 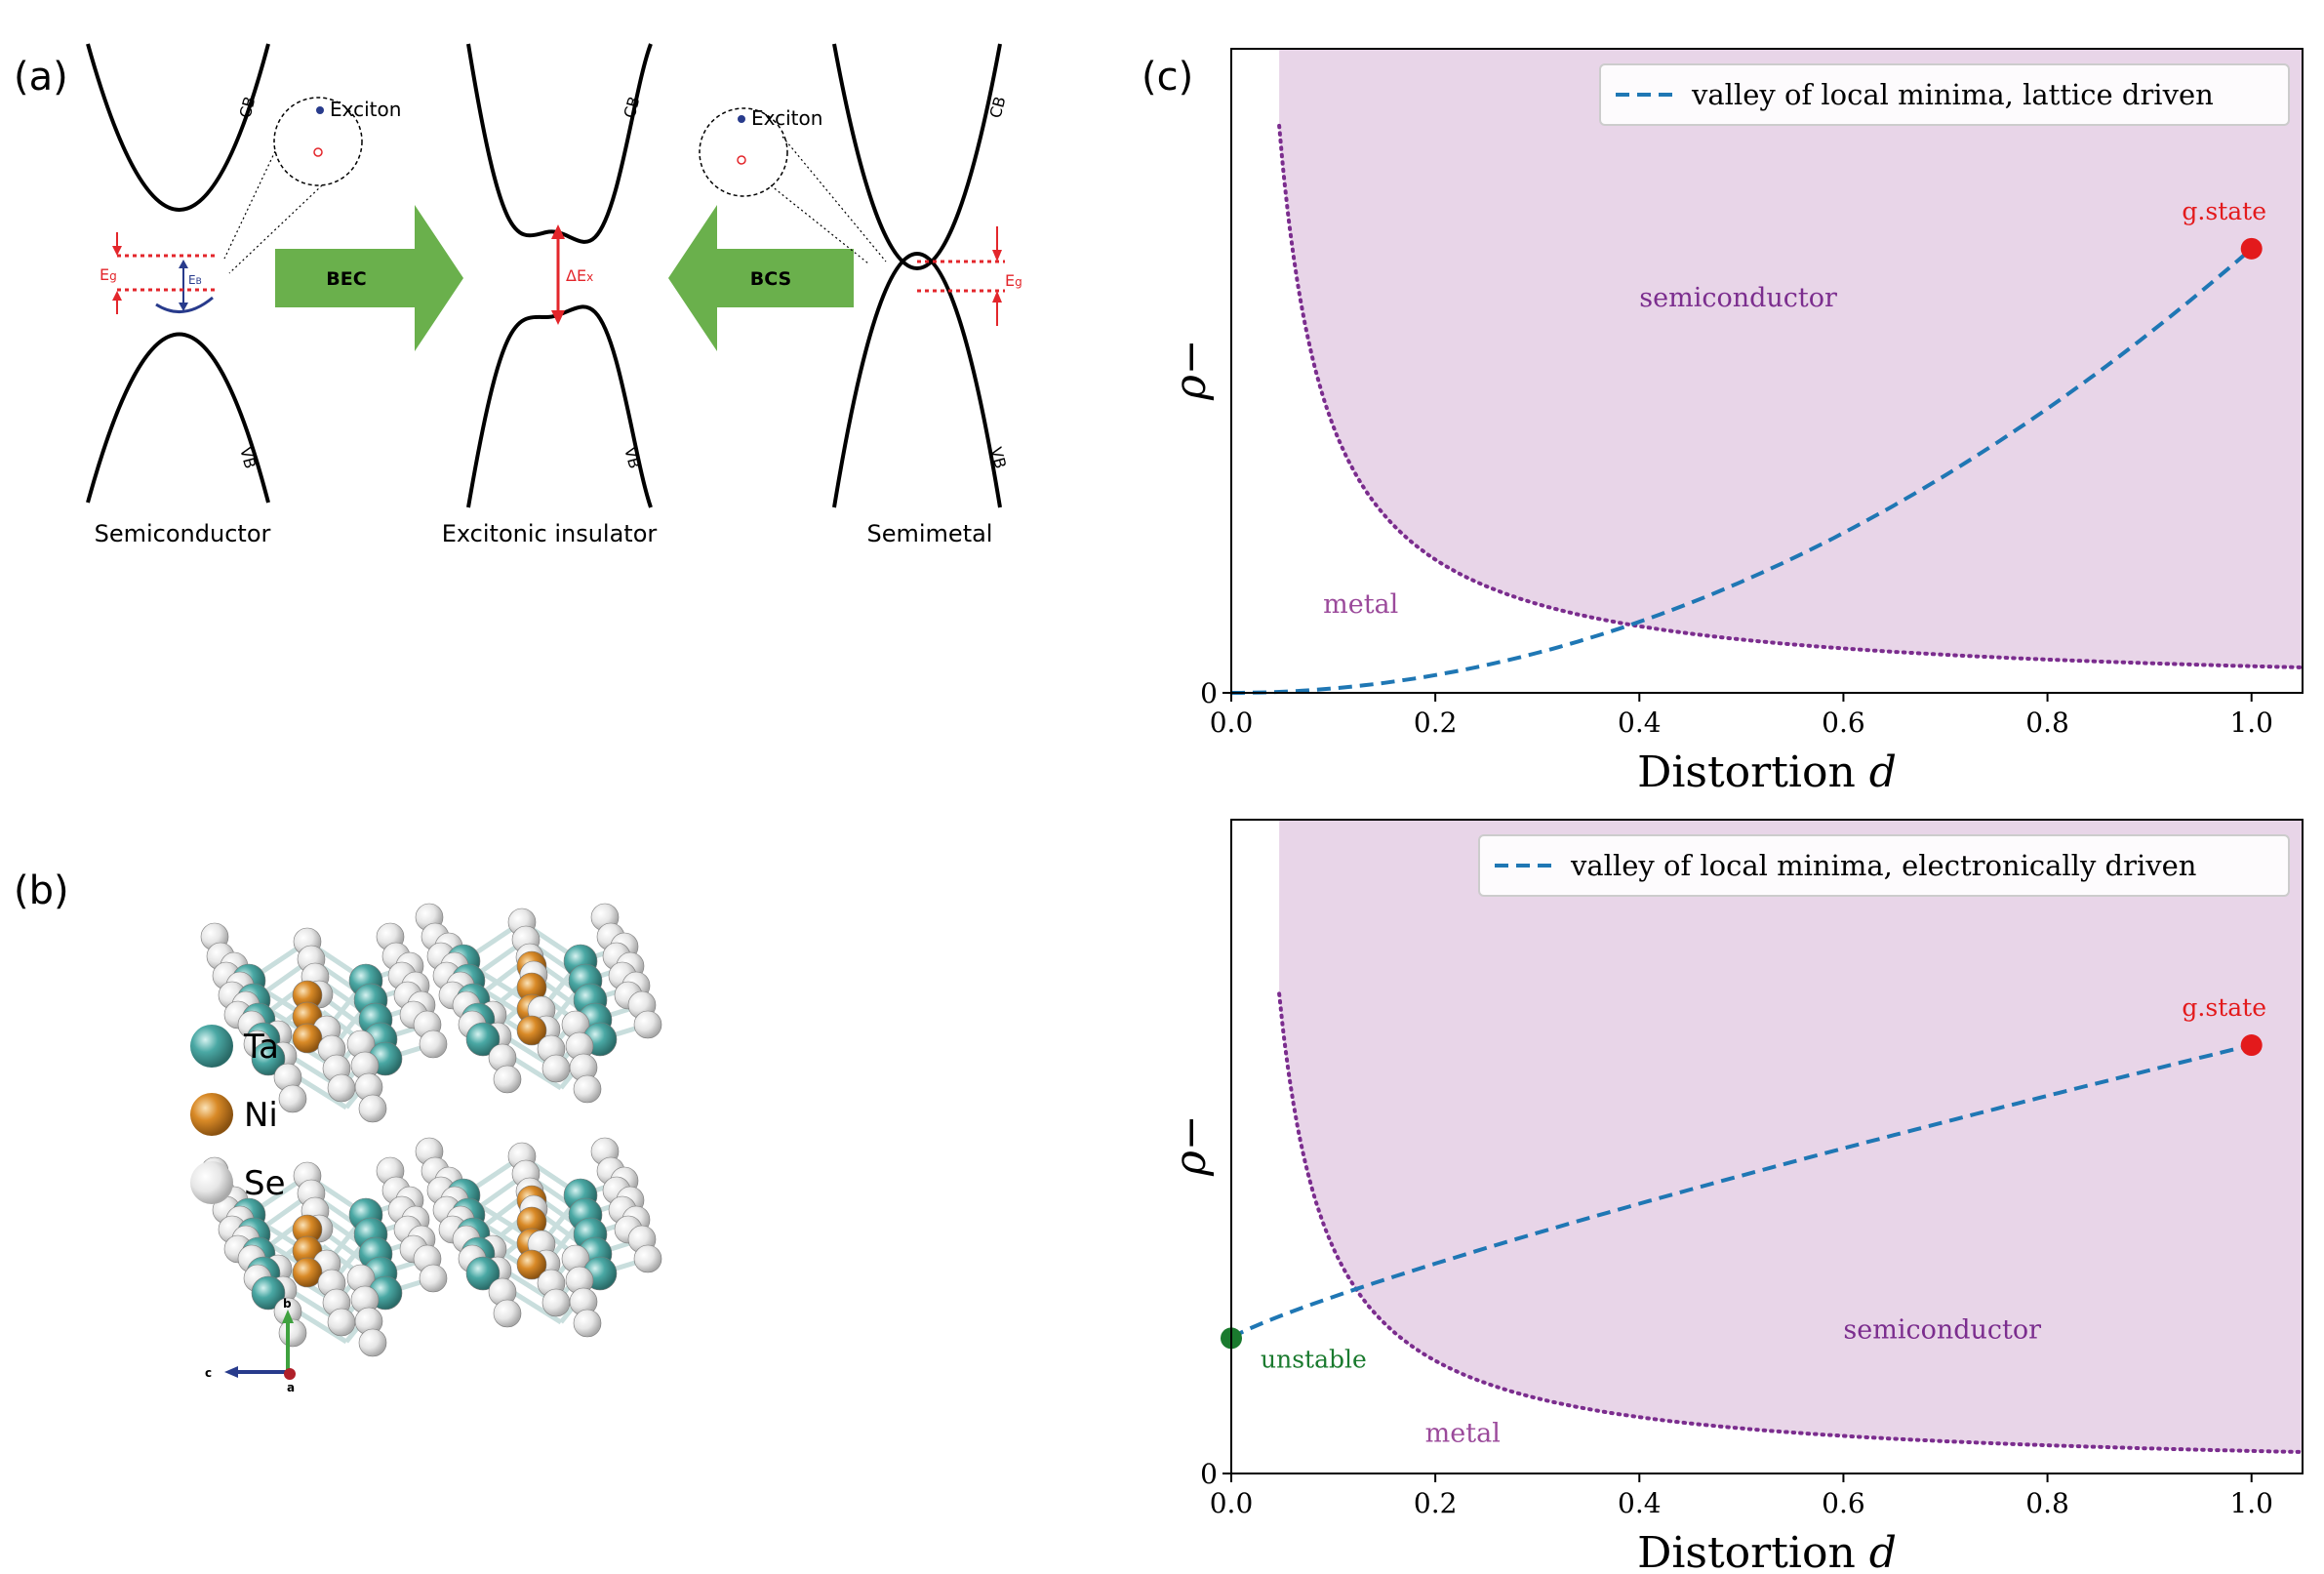 I want to click on crystal-structure: Ta Ni Se b c a, so click(x=426, y=1148).